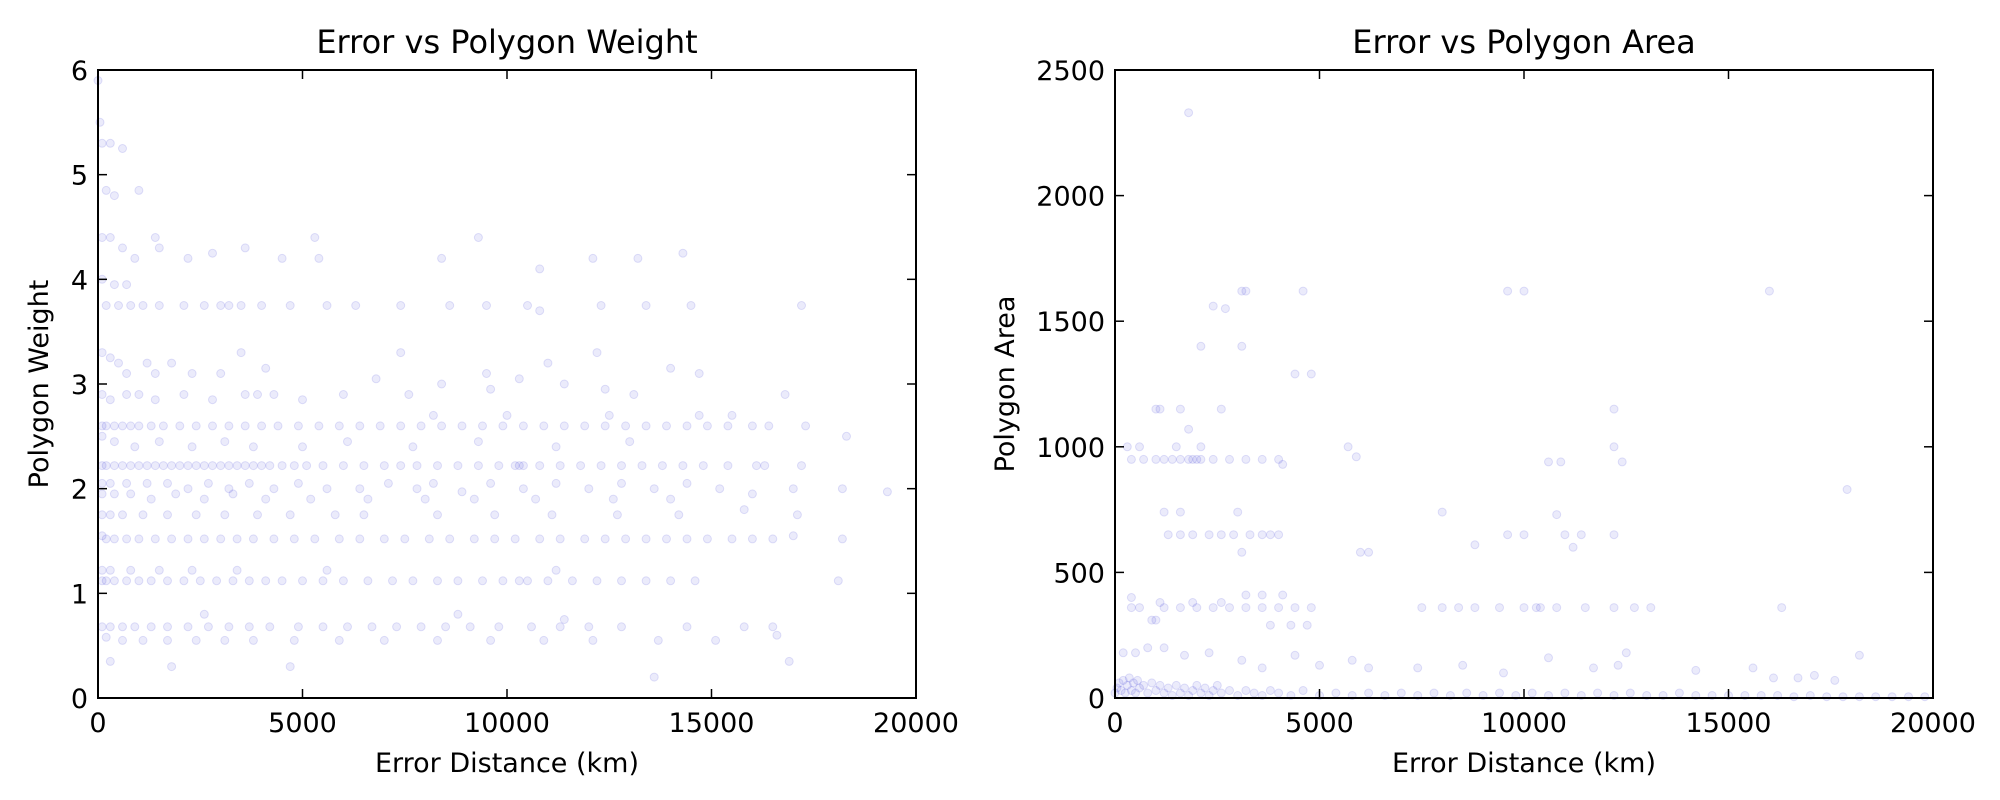  What do you see at coordinates (1096, 699) in the screenshot?
I see `y-tick-label: 0` at bounding box center [1096, 699].